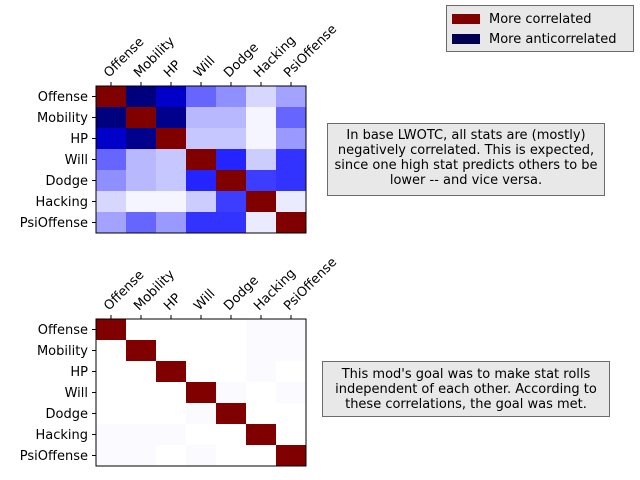 This screenshot has width=640, height=480. Describe the element at coordinates (141, 223) in the screenshot. I see `heatmap-cell-PsiOffense-Mobility` at that location.